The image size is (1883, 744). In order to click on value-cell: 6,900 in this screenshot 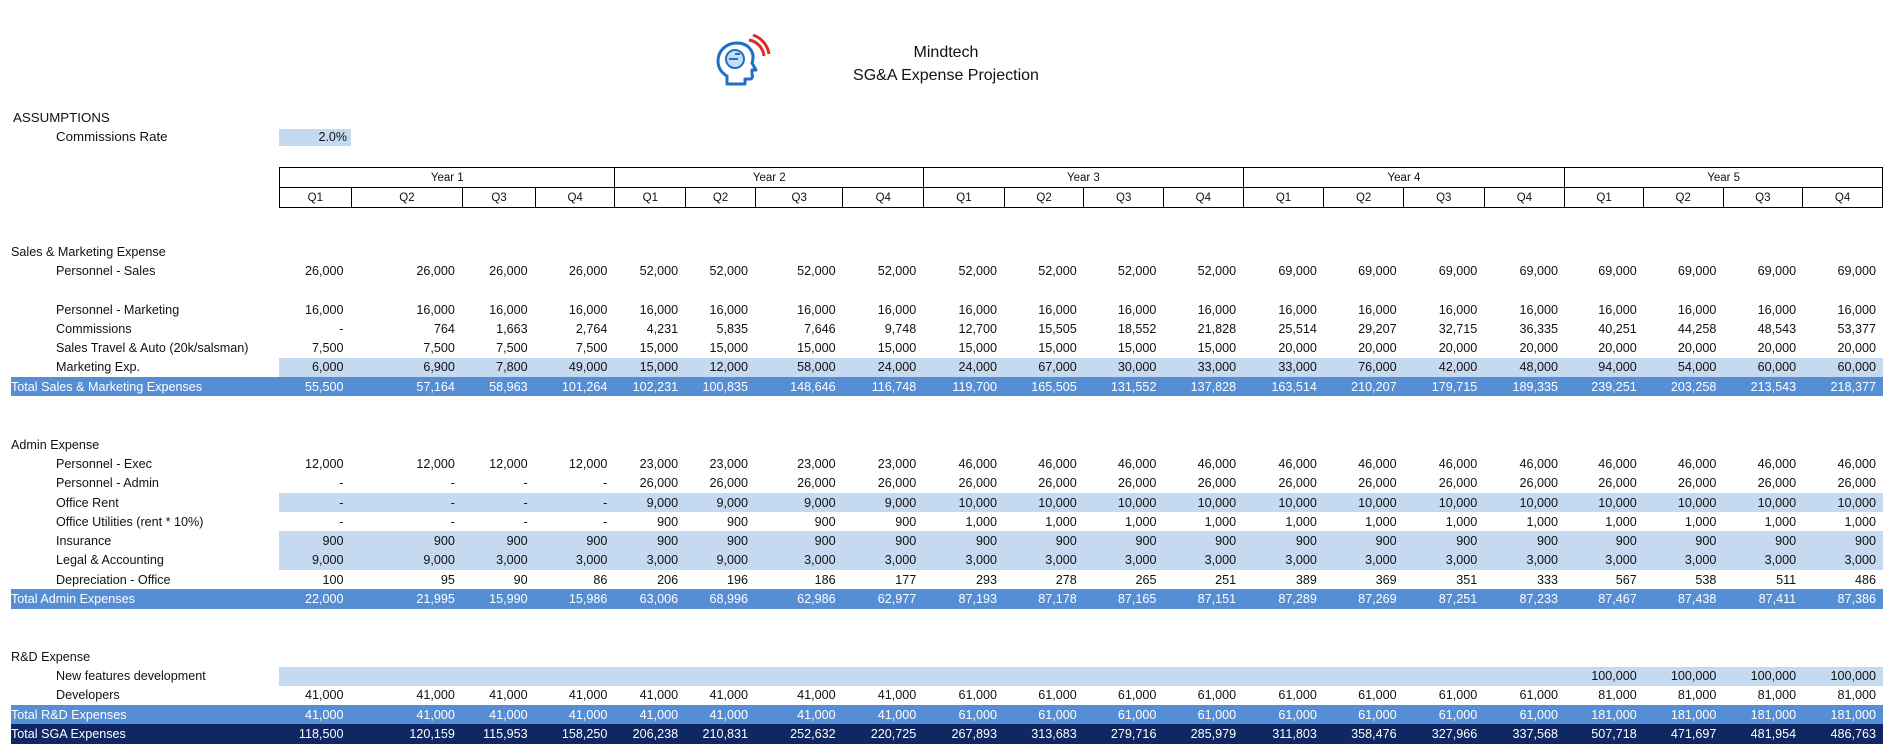, I will do `click(406, 367)`.